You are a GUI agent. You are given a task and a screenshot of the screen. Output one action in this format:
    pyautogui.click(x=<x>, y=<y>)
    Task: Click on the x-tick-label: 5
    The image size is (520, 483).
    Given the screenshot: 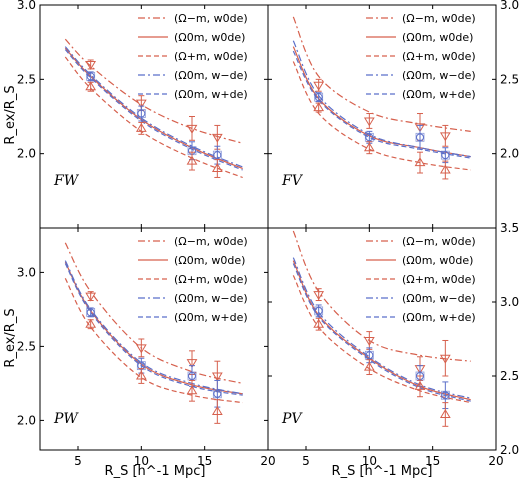 What is the action you would take?
    pyautogui.click(x=78, y=461)
    